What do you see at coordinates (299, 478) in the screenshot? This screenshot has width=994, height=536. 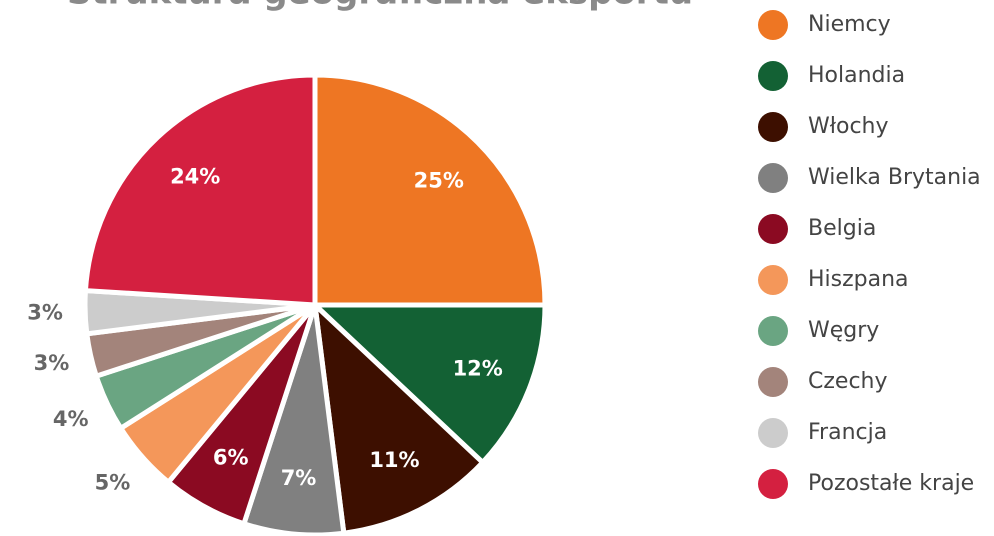 I see `slice-label: 7%` at bounding box center [299, 478].